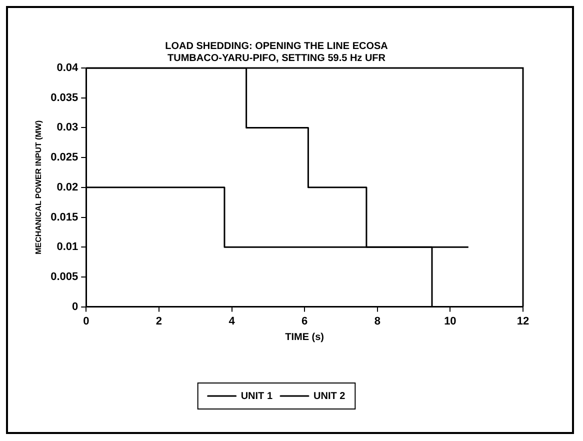 The image size is (583, 441). What do you see at coordinates (256, 396) in the screenshot?
I see `legend-label: UNIT 1` at bounding box center [256, 396].